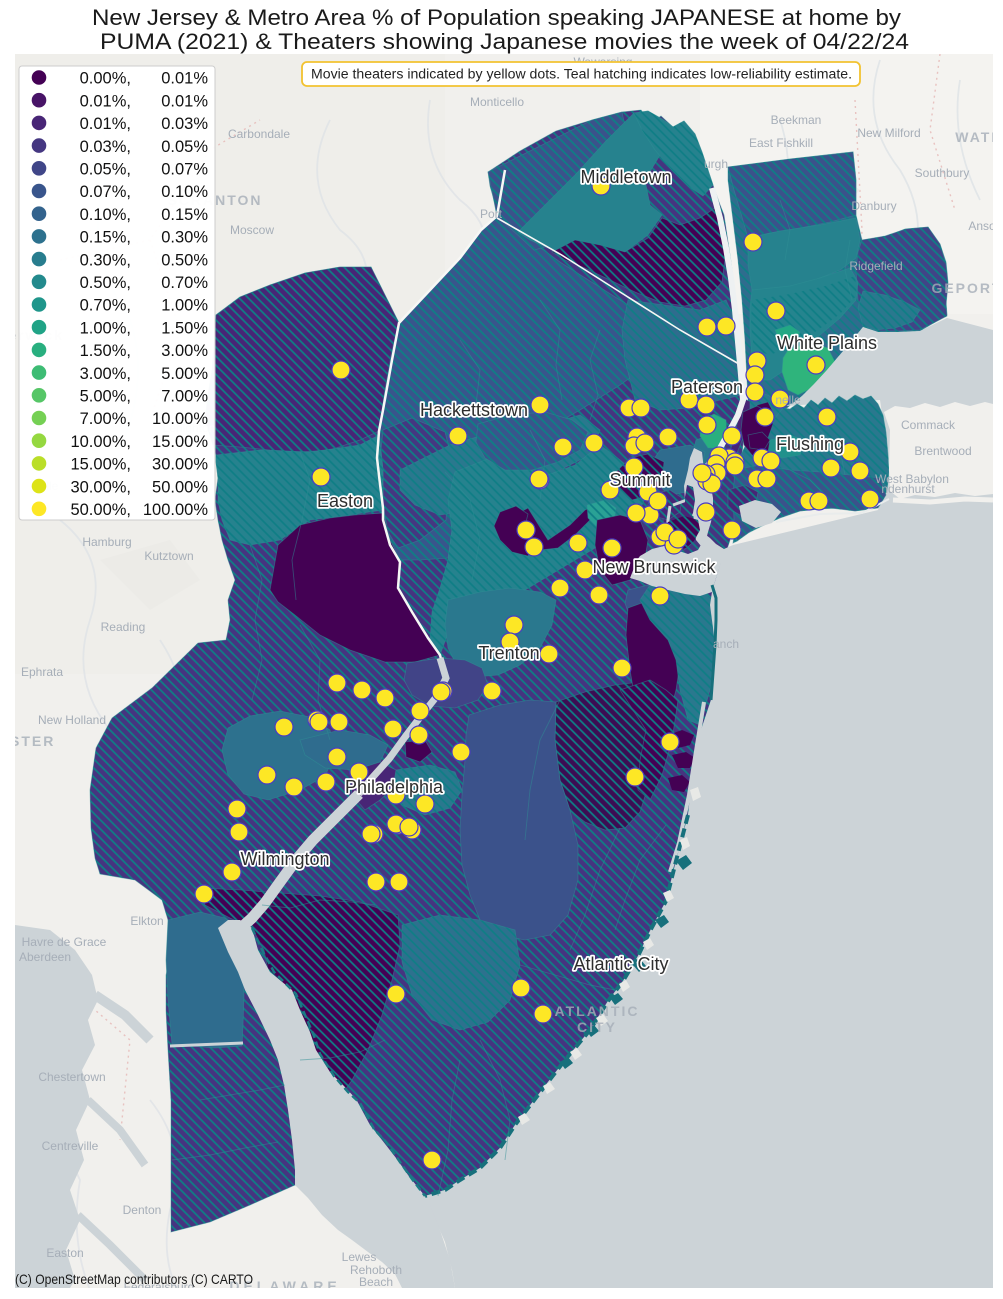 This screenshot has height=1299, width=1003. I want to click on svg-text: Moscow, so click(252, 230).